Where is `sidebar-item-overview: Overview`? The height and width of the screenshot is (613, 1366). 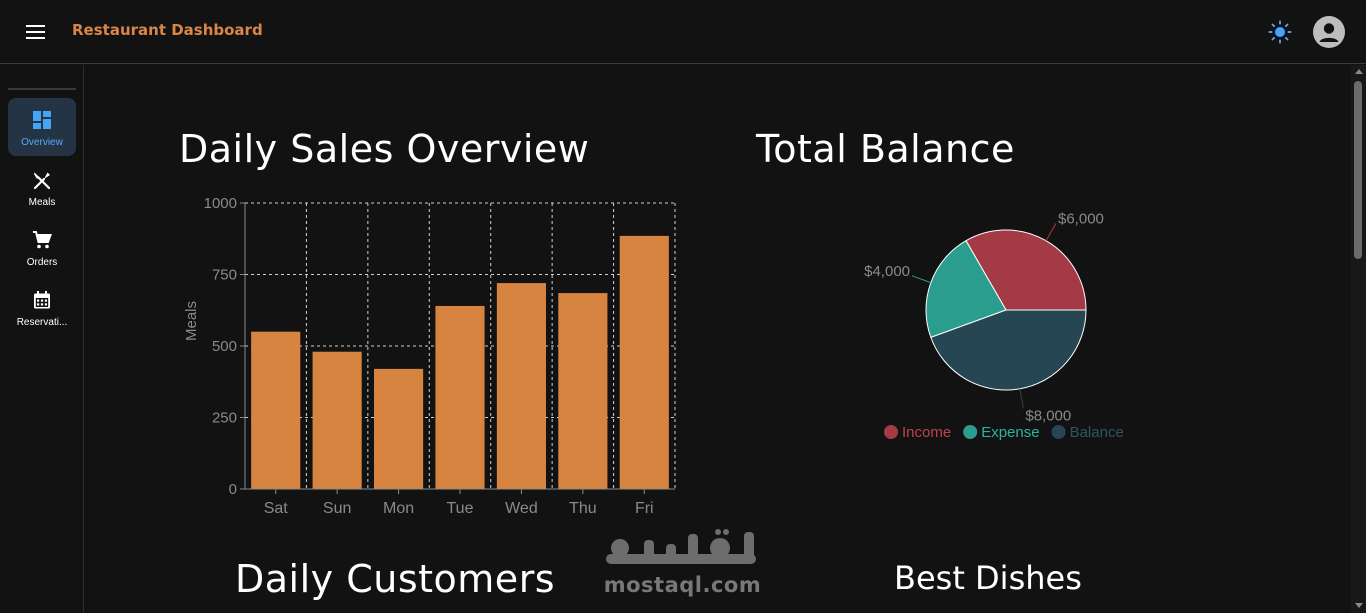 sidebar-item-overview: Overview is located at coordinates (42, 127).